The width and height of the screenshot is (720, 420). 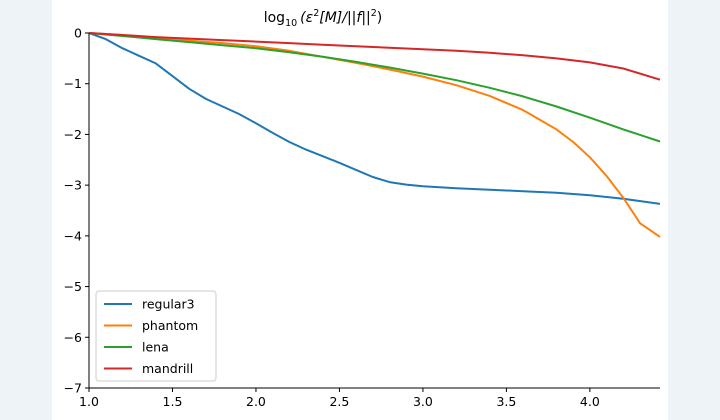 What do you see at coordinates (78, 33) in the screenshot?
I see `y-tick-label: 0` at bounding box center [78, 33].